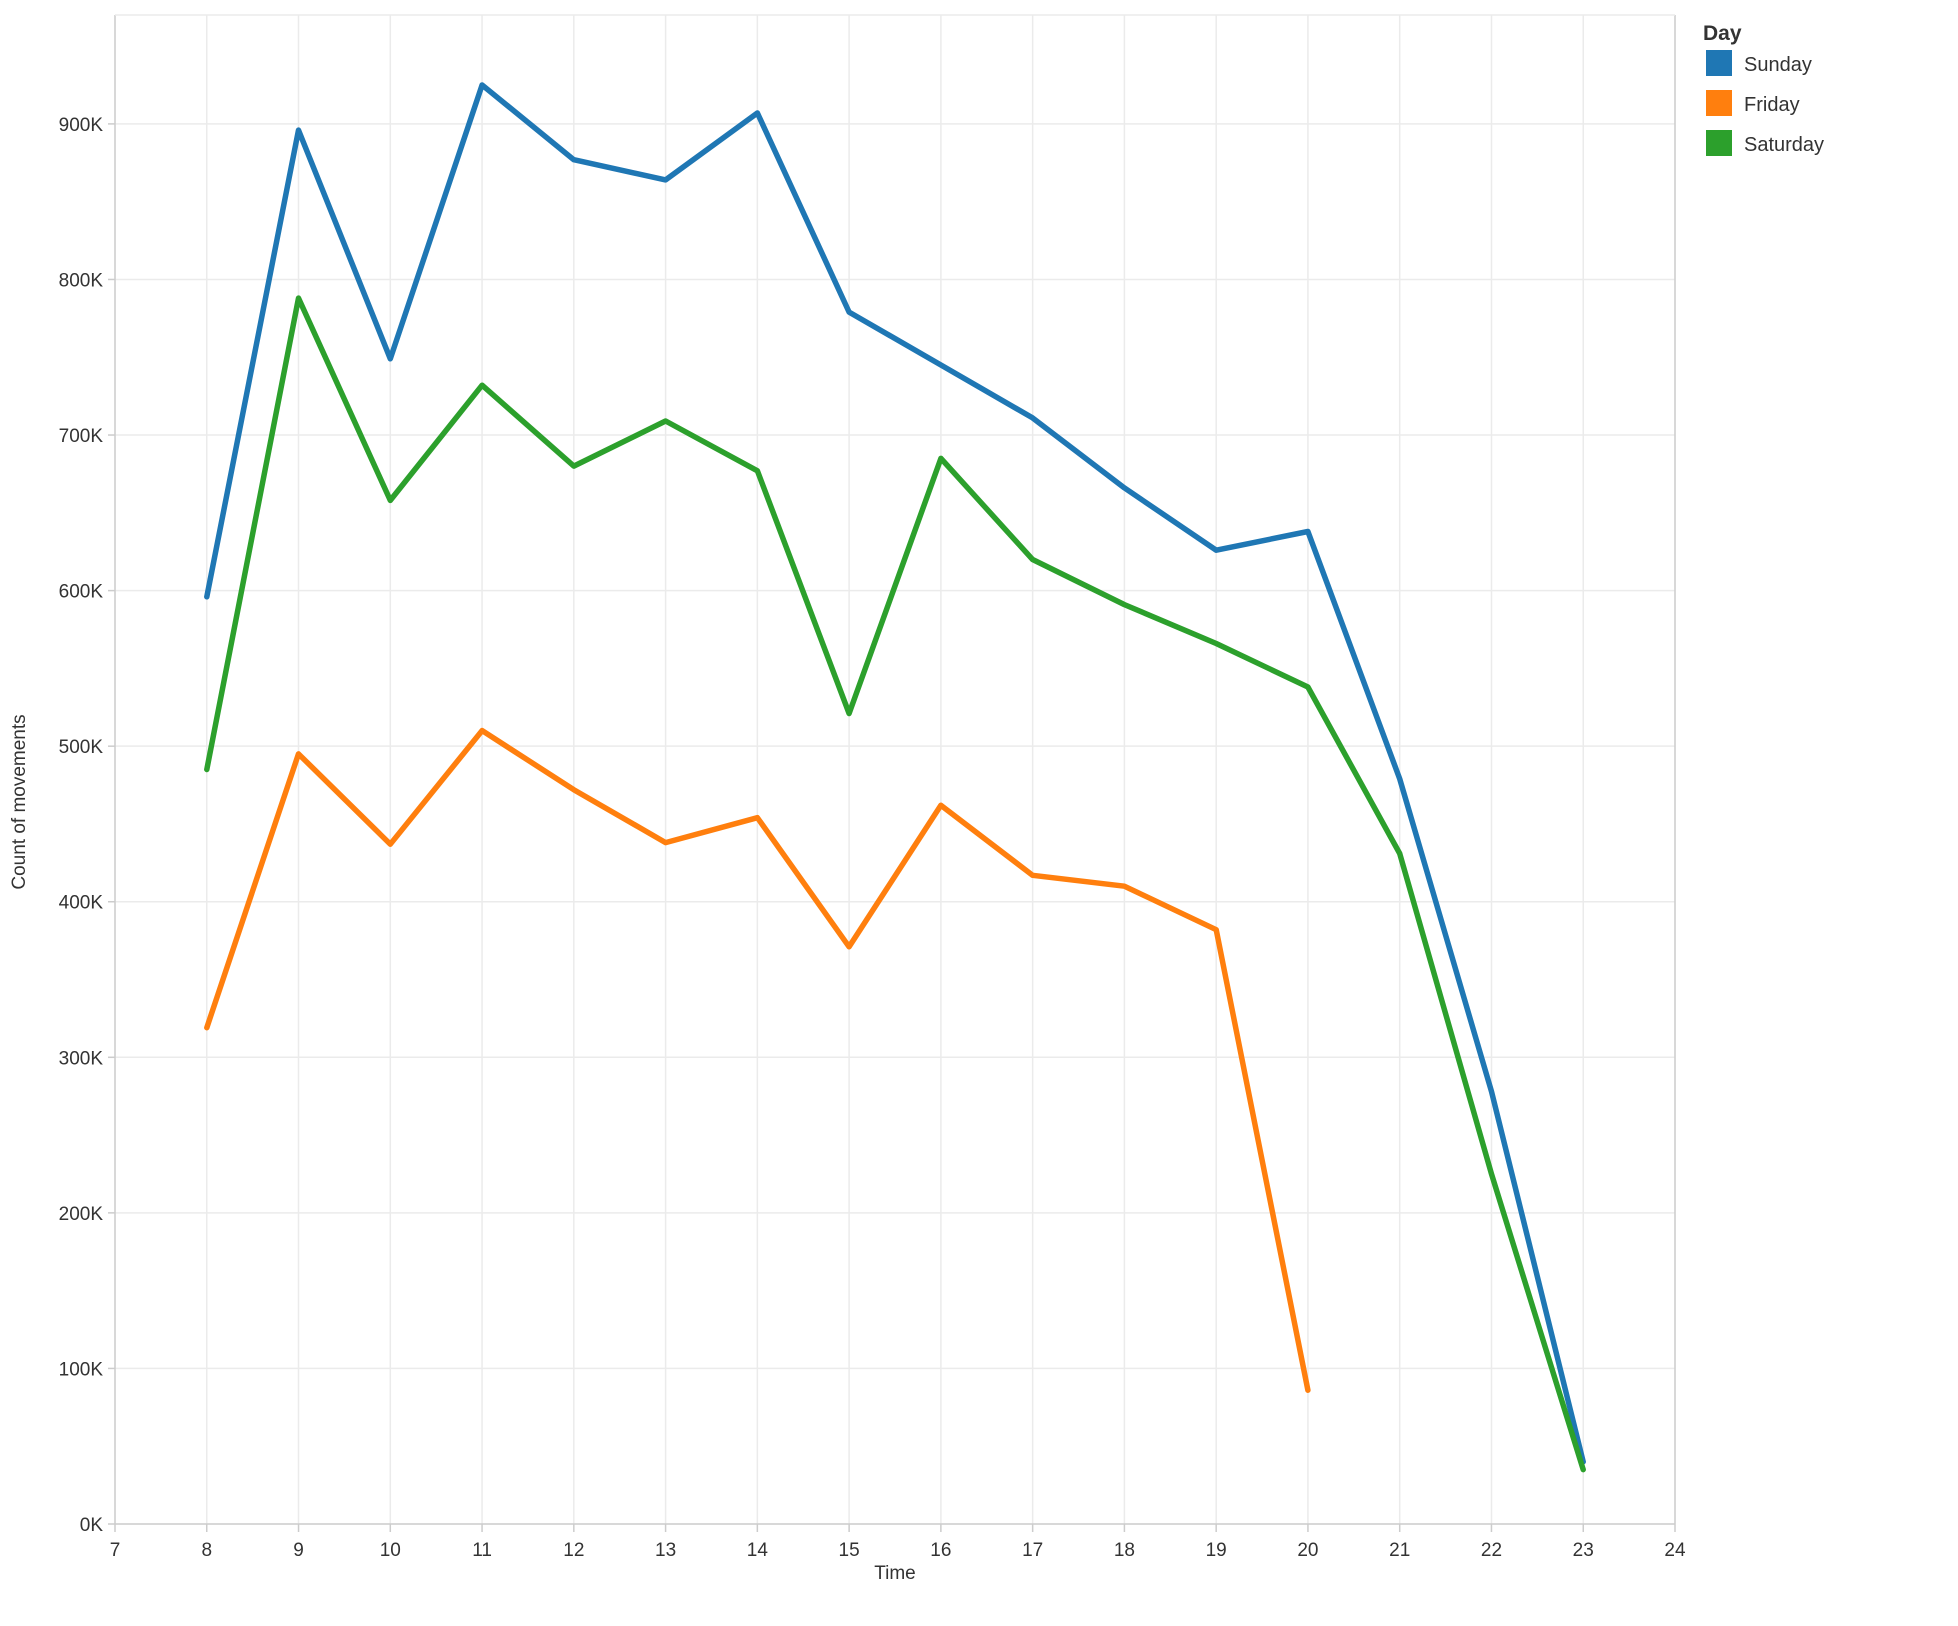 The height and width of the screenshot is (1626, 1958). What do you see at coordinates (92, 1525) in the screenshot?
I see `y-tick-label: 0K` at bounding box center [92, 1525].